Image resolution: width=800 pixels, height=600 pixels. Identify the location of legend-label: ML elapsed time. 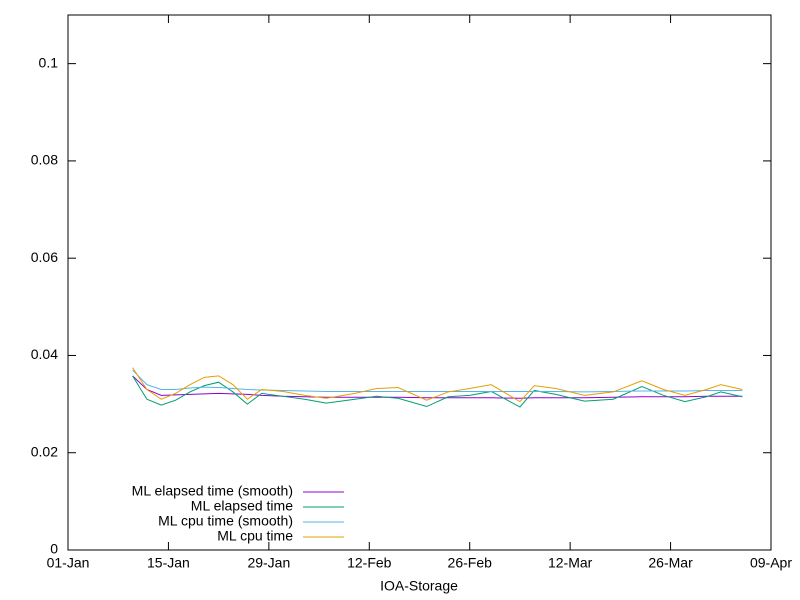
(242, 506).